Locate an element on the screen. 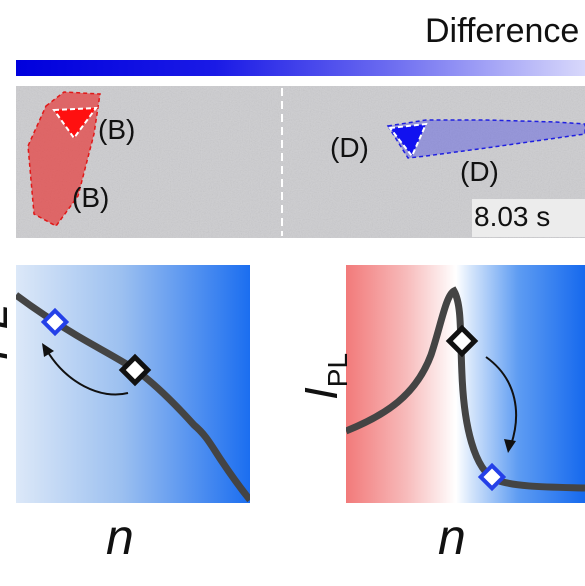  timestamp: 8.03 s is located at coordinates (512, 216).